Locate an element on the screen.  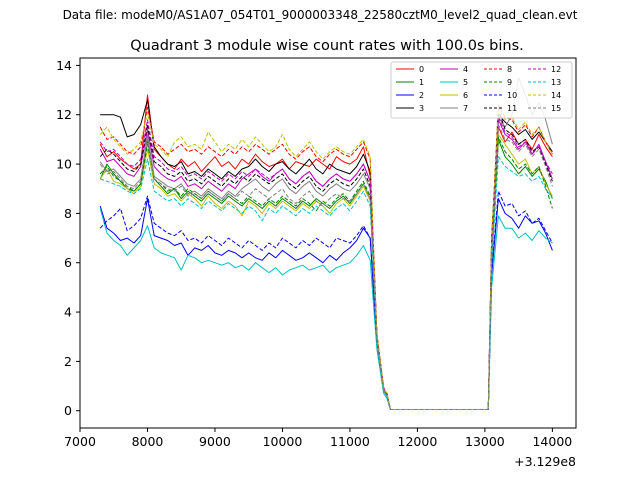
legend-label-11: 11 is located at coordinates (512, 108).